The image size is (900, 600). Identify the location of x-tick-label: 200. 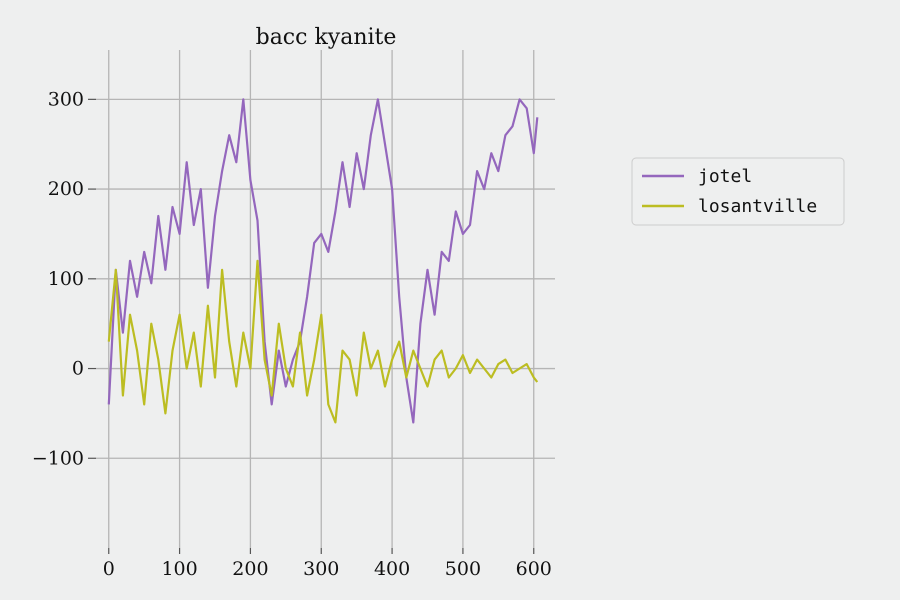
(250, 569).